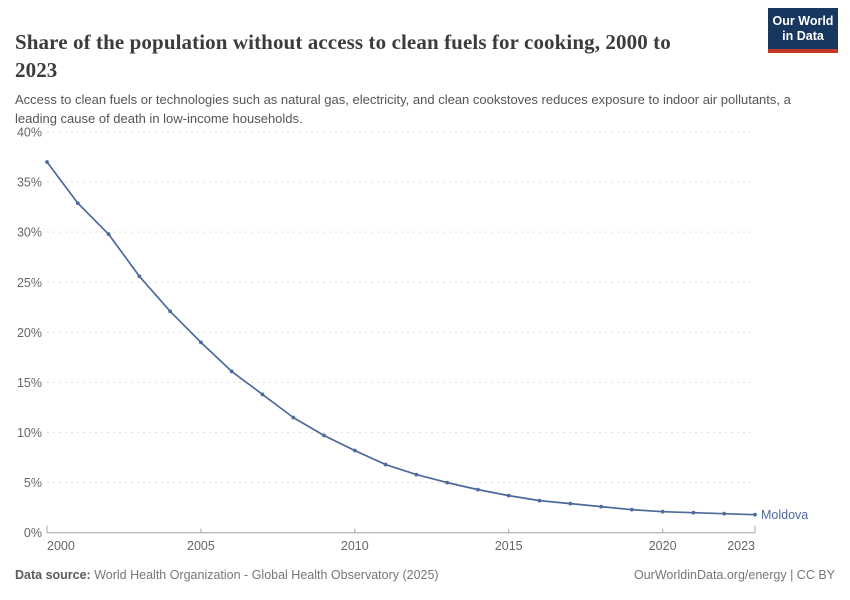 This screenshot has height=600, width=850. I want to click on x-tick-label: 2010, so click(355, 546).